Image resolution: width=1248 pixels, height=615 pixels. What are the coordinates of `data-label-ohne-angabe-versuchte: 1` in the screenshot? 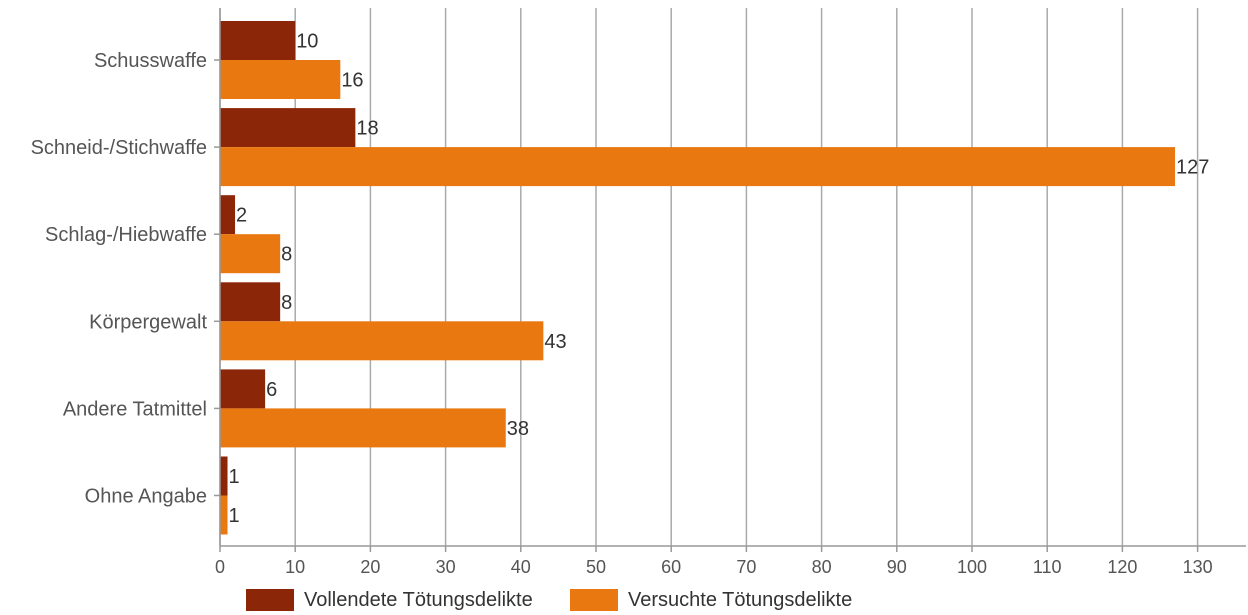 It's located at (234, 516).